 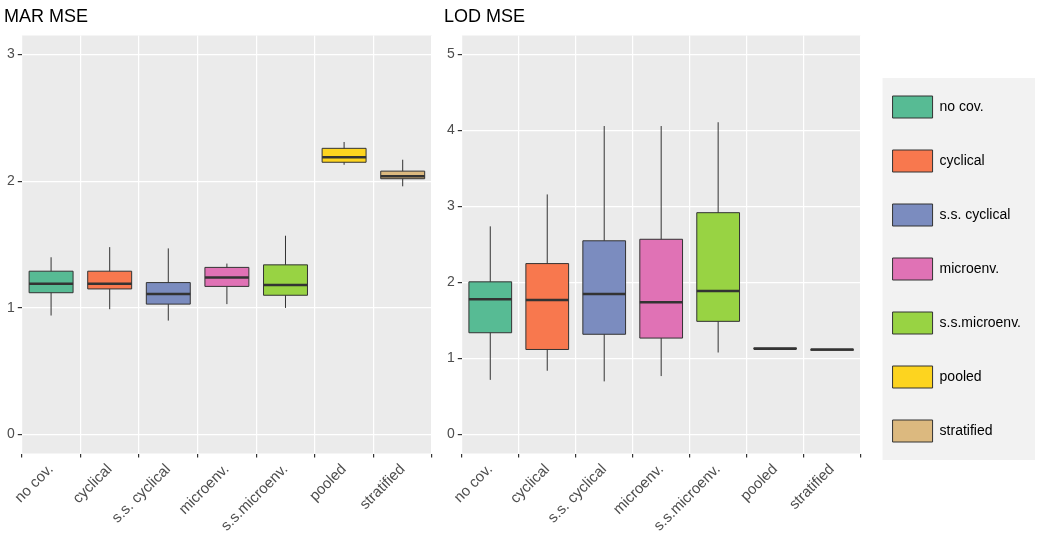 What do you see at coordinates (485, 15) in the screenshot?
I see `chart-title: LOD MSE` at bounding box center [485, 15].